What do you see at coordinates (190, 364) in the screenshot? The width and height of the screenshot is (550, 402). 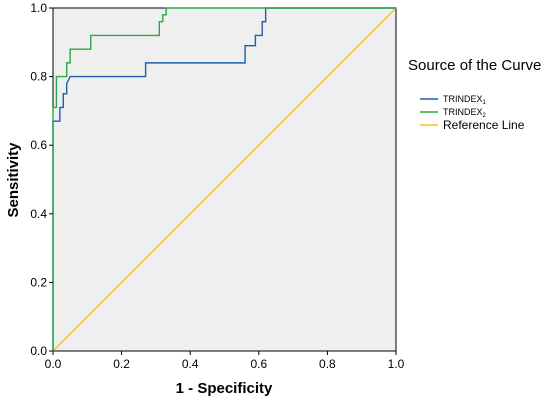 I see `x-tick-label: 0.4` at bounding box center [190, 364].